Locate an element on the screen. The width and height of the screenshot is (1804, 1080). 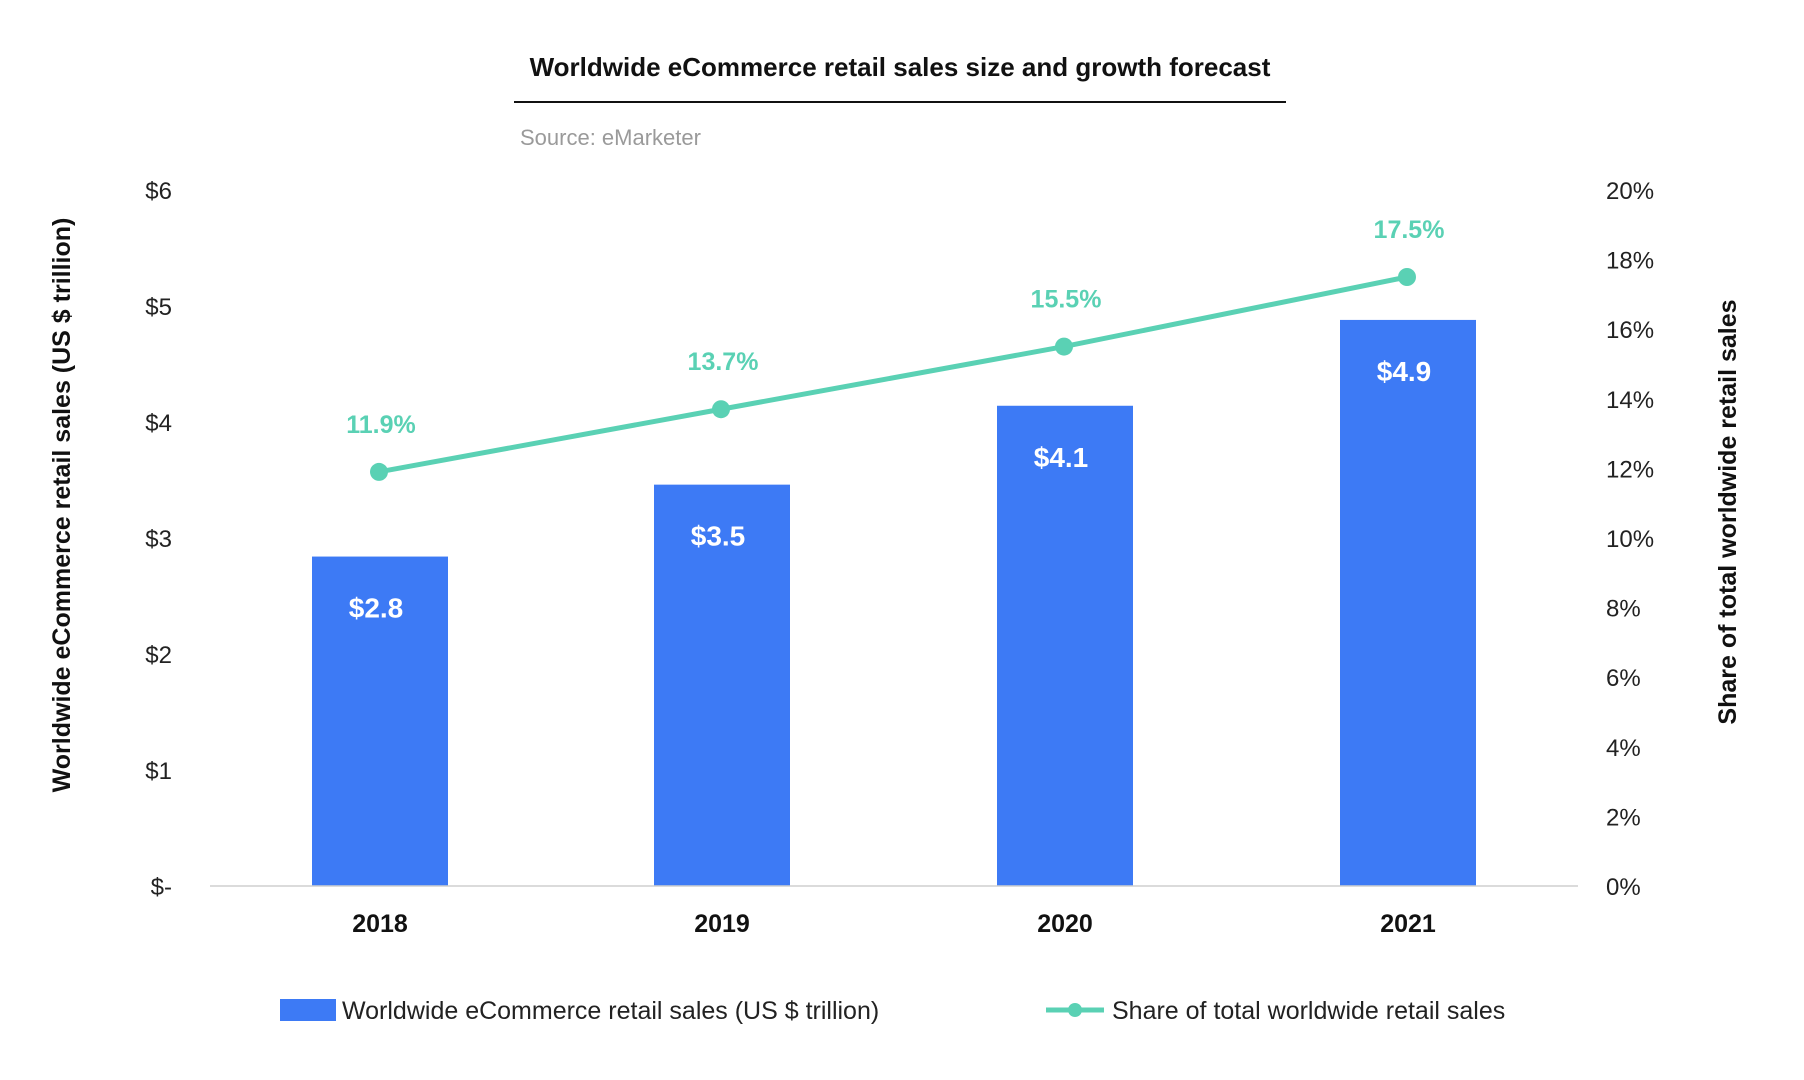
left-tick-label: $- is located at coordinates (161, 887).